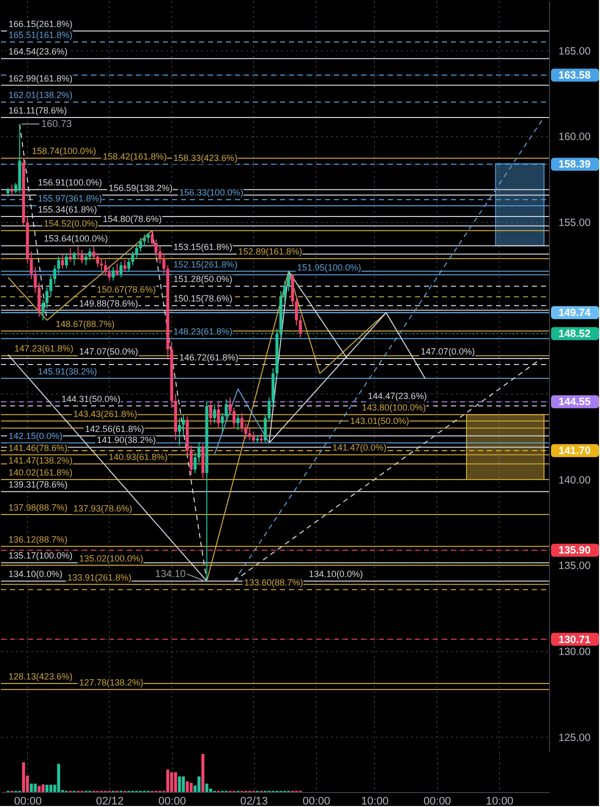 Image resolution: width=600 pixels, height=807 pixels. What do you see at coordinates (134, 157) in the screenshot?
I see `annotation: 158.42(161.8%)` at bounding box center [134, 157].